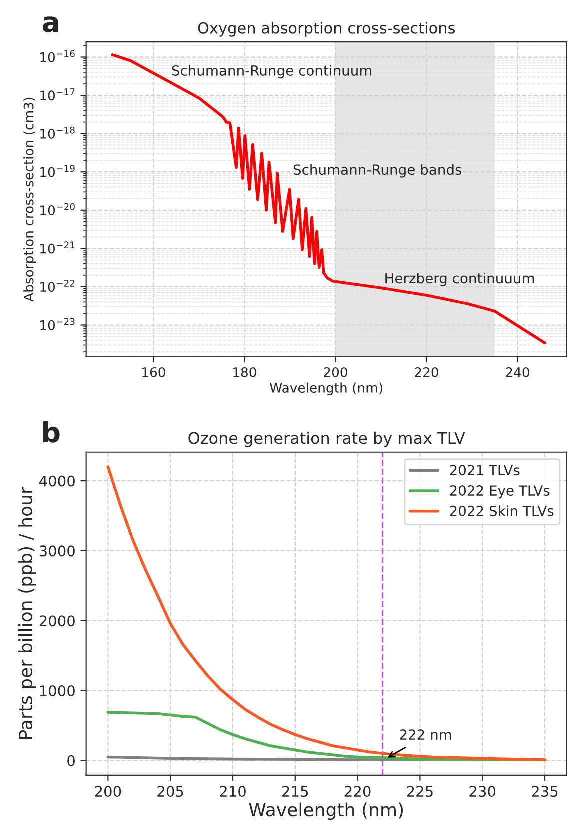  What do you see at coordinates (57, 551) in the screenshot?
I see `y-tick-label: 3000` at bounding box center [57, 551].